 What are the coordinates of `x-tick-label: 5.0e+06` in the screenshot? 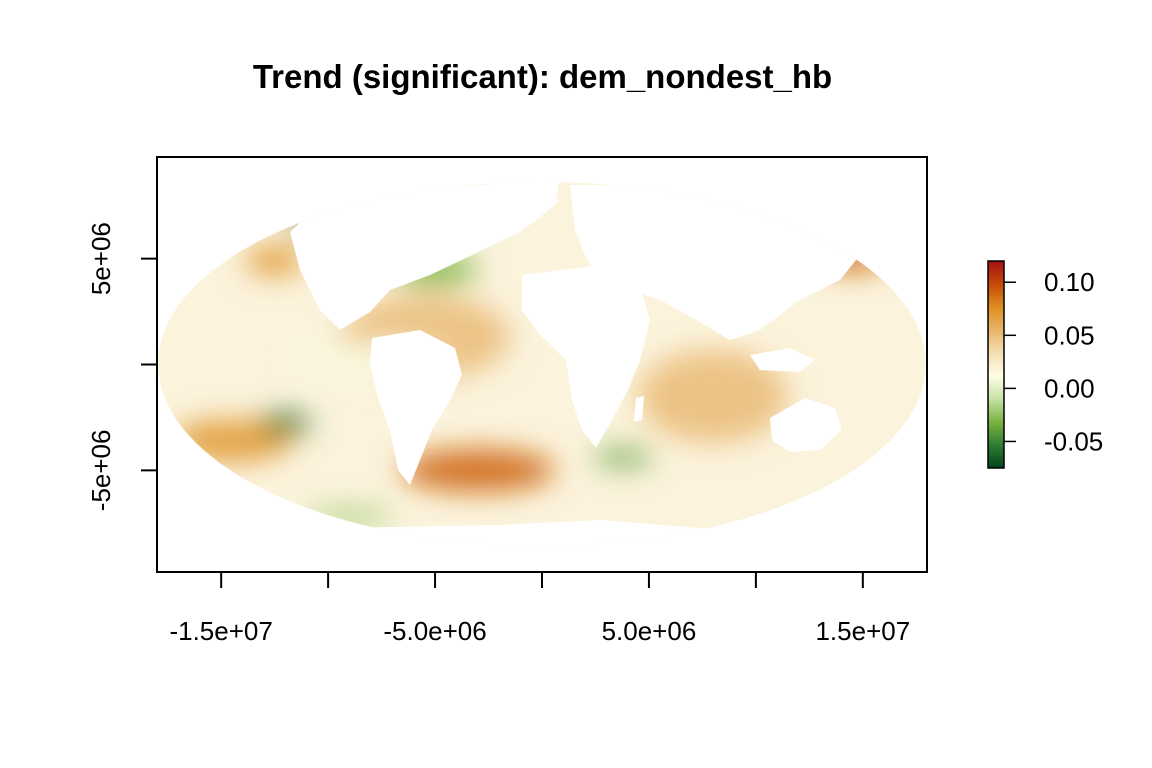 It's located at (649, 631).